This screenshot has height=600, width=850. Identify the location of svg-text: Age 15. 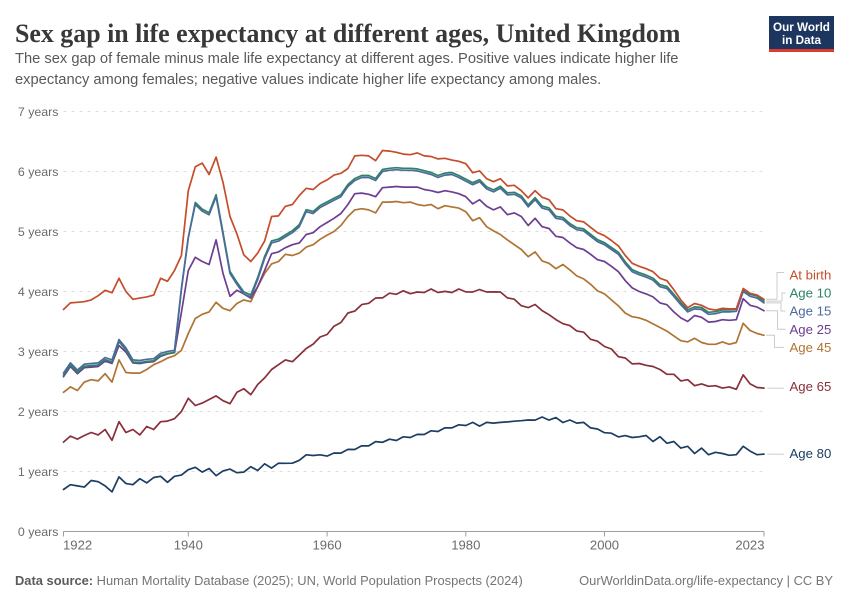
(811, 311).